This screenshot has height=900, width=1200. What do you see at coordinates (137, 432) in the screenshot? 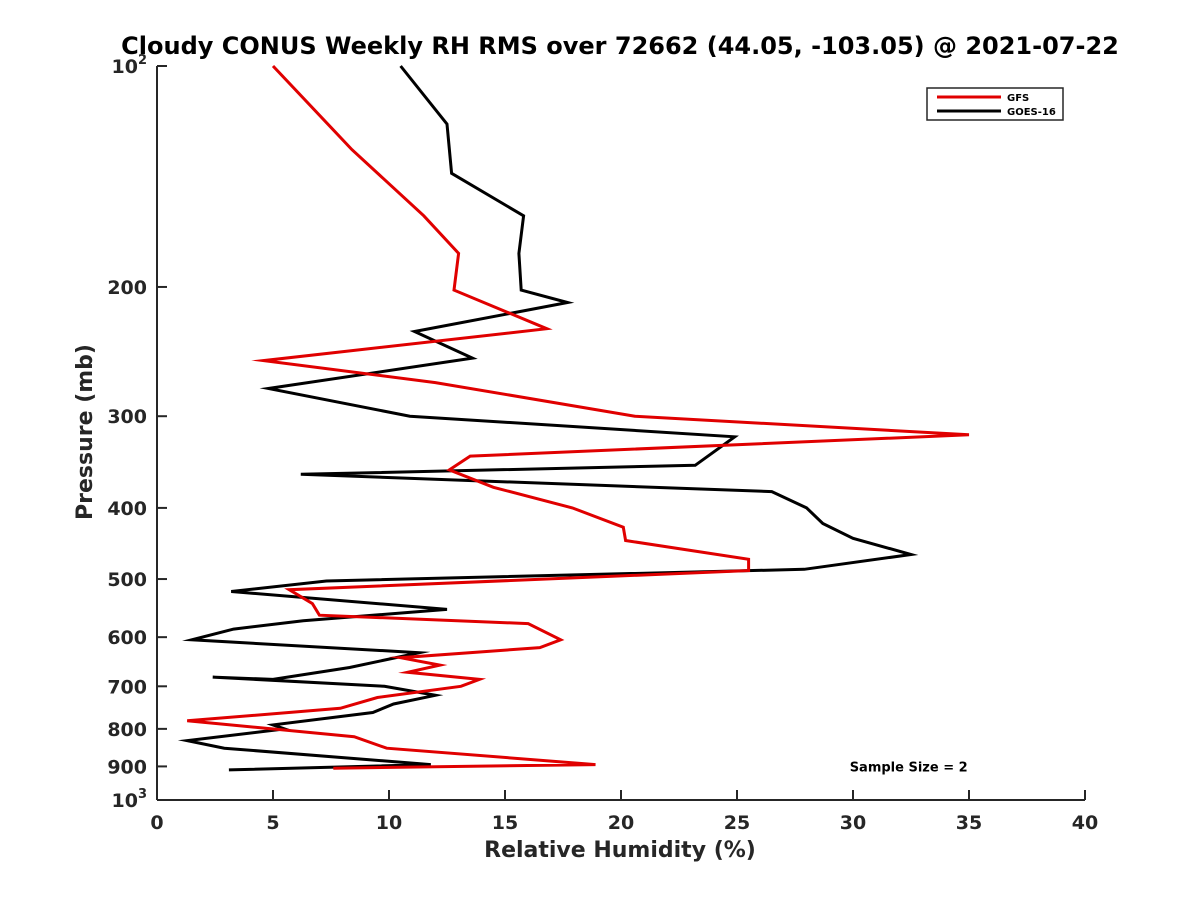
I see `y-axis-ticks: 10² 200 300 400 500 600 700 800 900 10³` at bounding box center [137, 432].